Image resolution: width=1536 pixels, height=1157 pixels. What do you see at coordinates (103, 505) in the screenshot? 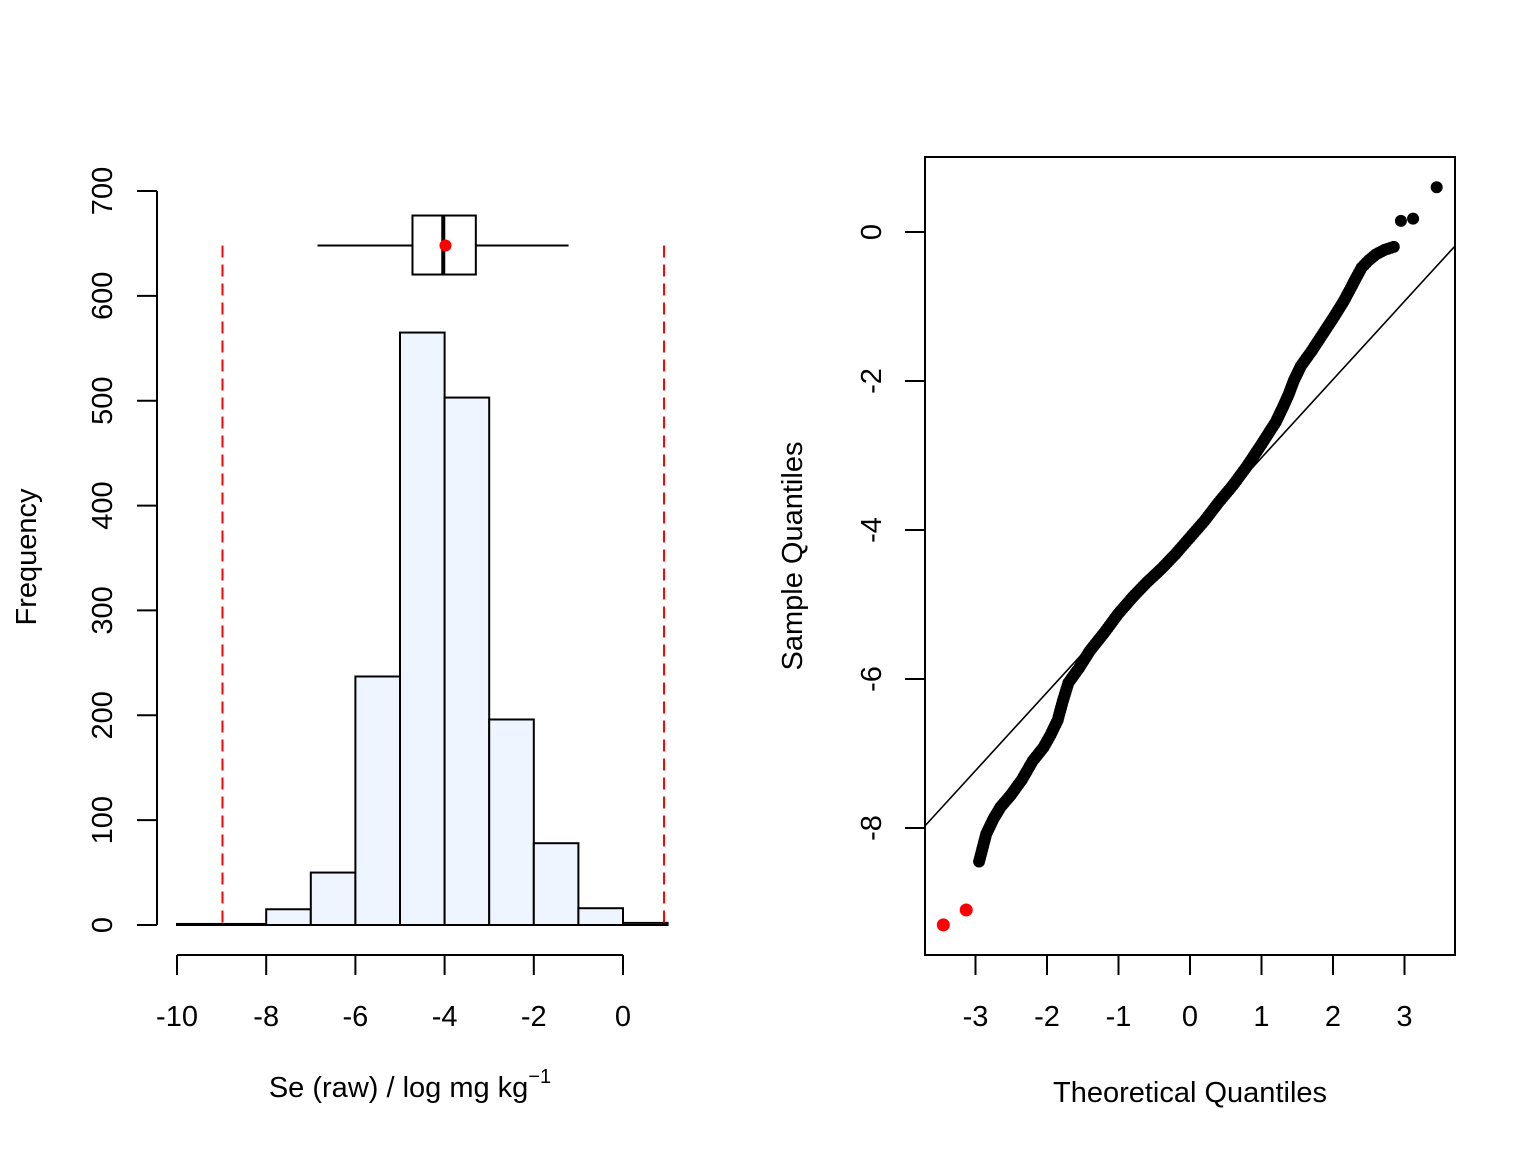
I see `histogram-y-tick-label: 400` at bounding box center [103, 505].